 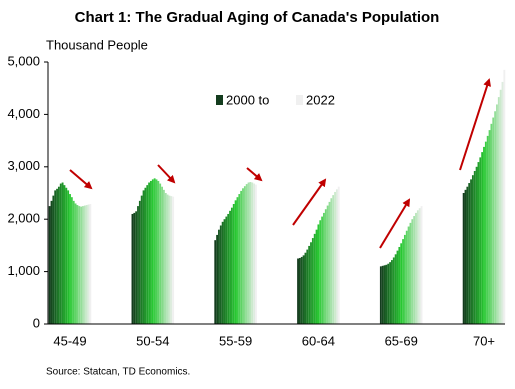 I want to click on y-tick-label: 5,000, so click(x=23, y=60).